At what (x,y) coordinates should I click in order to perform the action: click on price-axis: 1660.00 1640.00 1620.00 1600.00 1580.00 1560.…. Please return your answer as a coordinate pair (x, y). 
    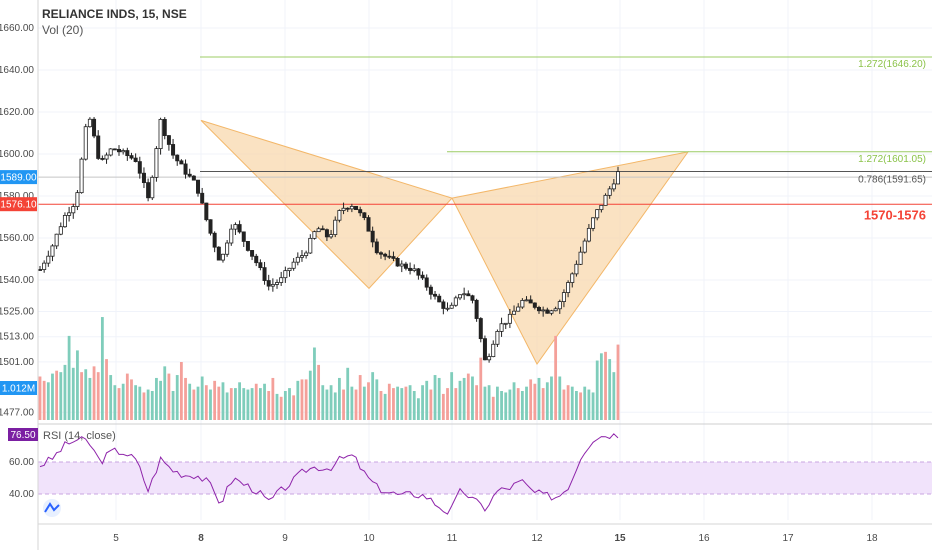
    Looking at the image, I should click on (19, 275).